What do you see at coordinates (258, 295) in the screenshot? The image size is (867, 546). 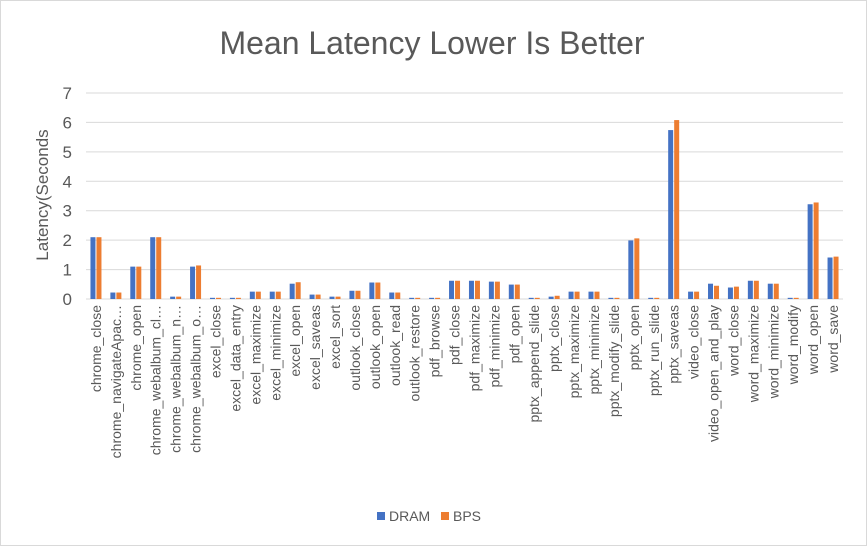 I see `bar-bps-excel_maximize` at bounding box center [258, 295].